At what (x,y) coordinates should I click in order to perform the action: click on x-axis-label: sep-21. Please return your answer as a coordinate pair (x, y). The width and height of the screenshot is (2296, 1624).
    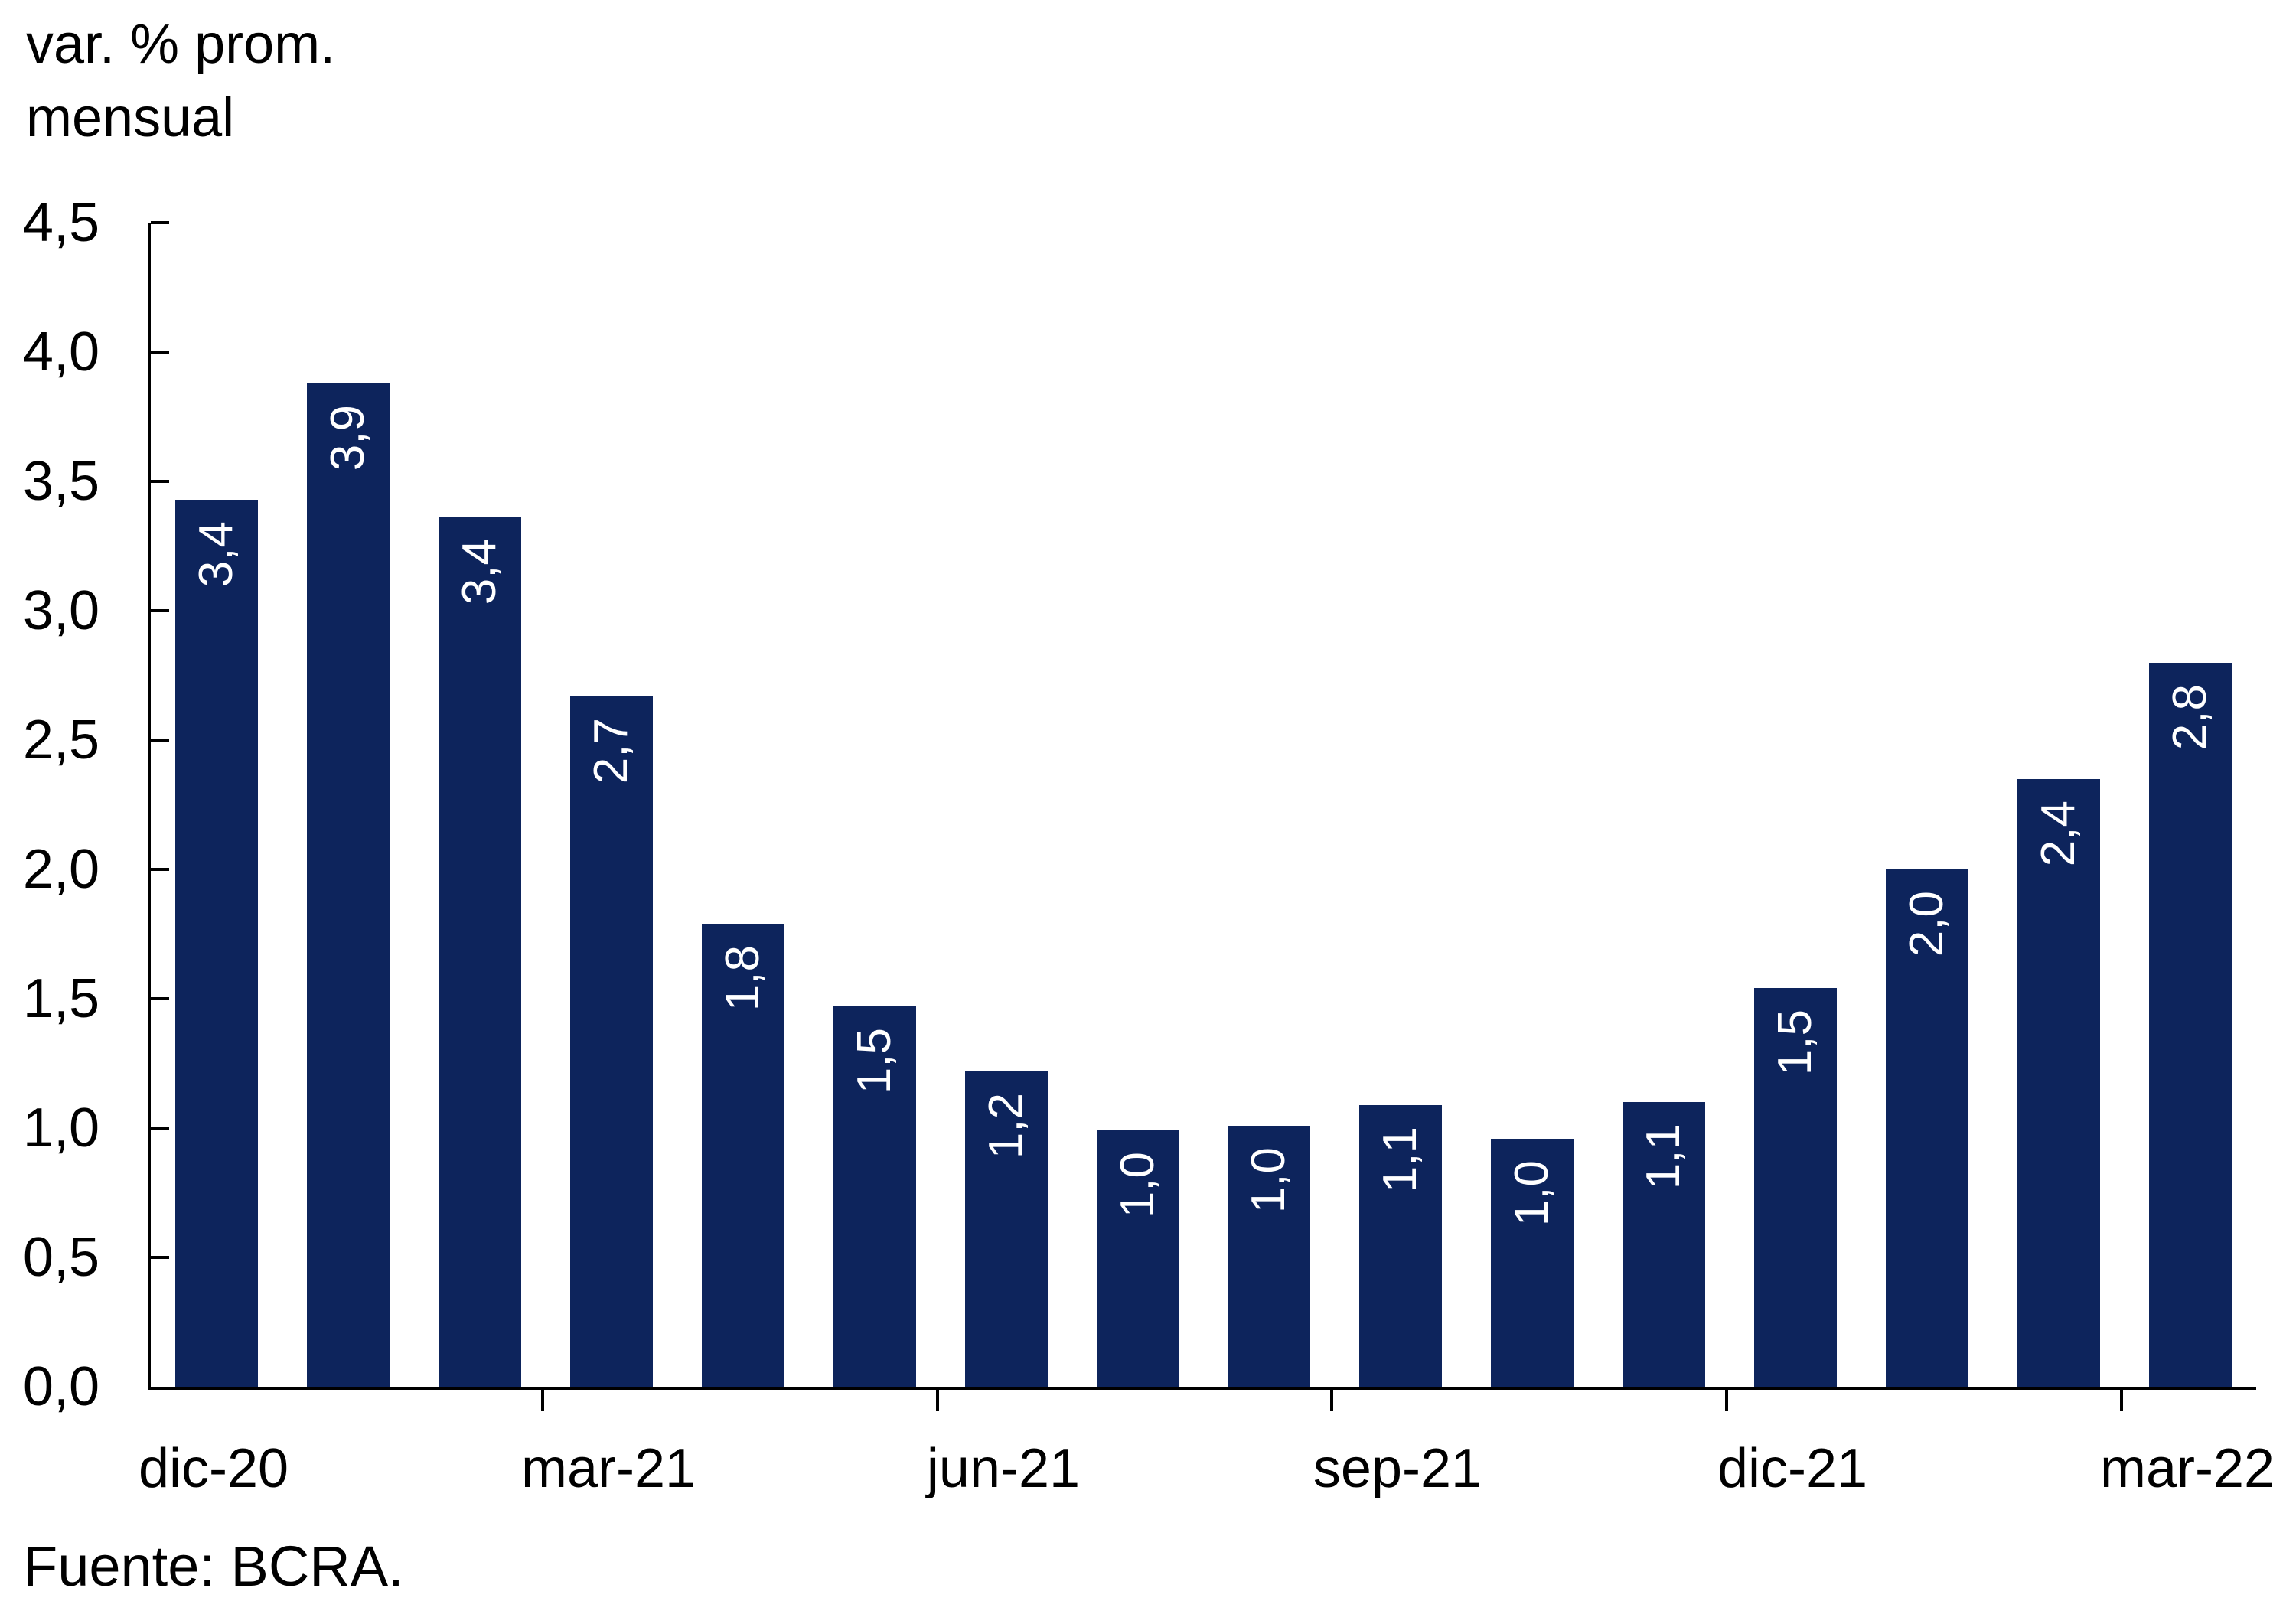
    Looking at the image, I should click on (1397, 1468).